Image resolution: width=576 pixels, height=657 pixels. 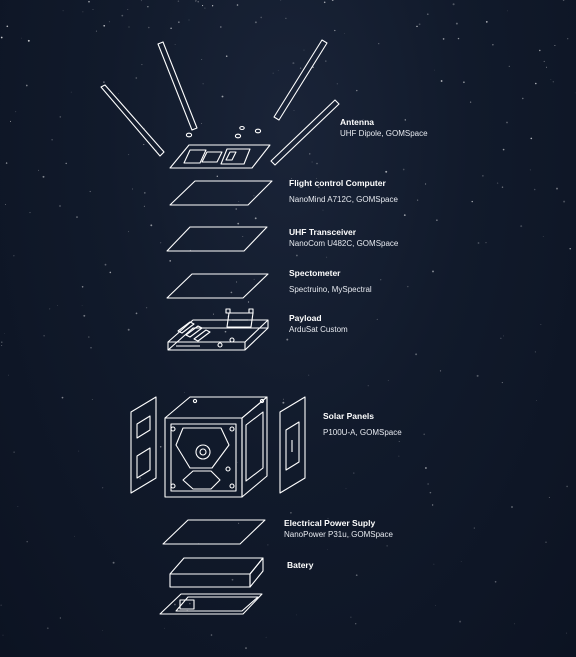 I want to click on solar-panels-label: Solar Panels P100U-A, GOMSpace, so click(x=362, y=424).